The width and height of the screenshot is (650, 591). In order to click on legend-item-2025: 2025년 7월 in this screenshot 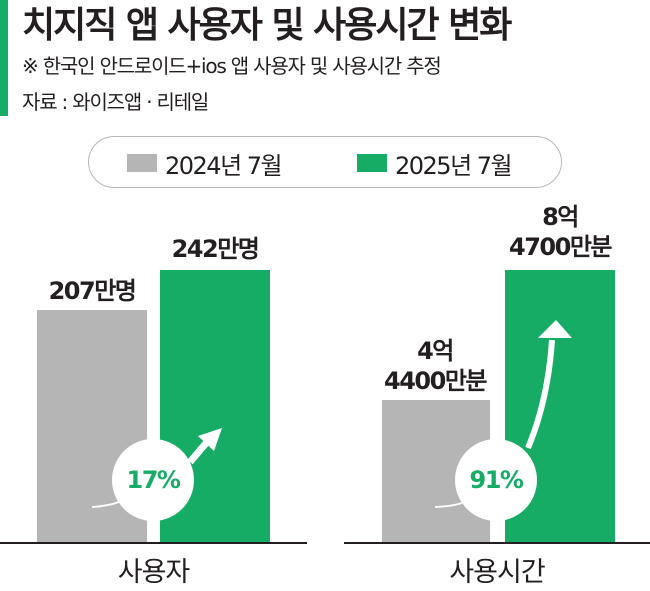, I will do `click(435, 163)`.